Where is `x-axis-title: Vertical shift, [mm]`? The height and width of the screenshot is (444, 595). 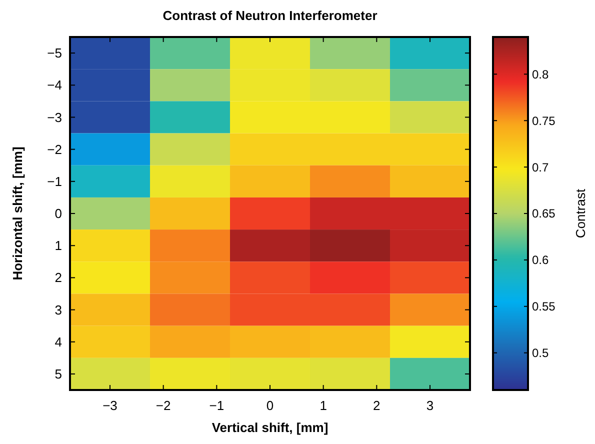 x-axis-title: Vertical shift, [mm] is located at coordinates (270, 427).